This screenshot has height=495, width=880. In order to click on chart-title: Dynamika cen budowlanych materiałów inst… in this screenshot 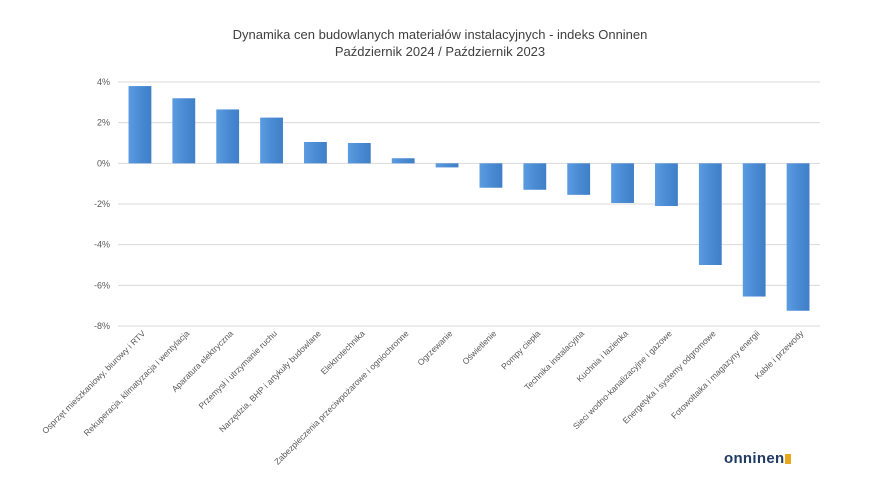, I will do `click(440, 34)`.